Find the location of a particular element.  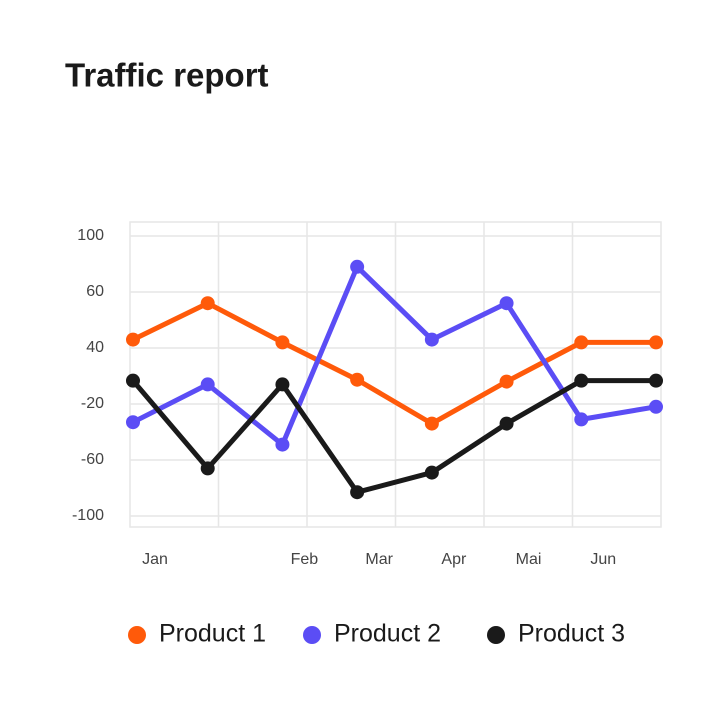

legend-label: Product 2 is located at coordinates (387, 634).